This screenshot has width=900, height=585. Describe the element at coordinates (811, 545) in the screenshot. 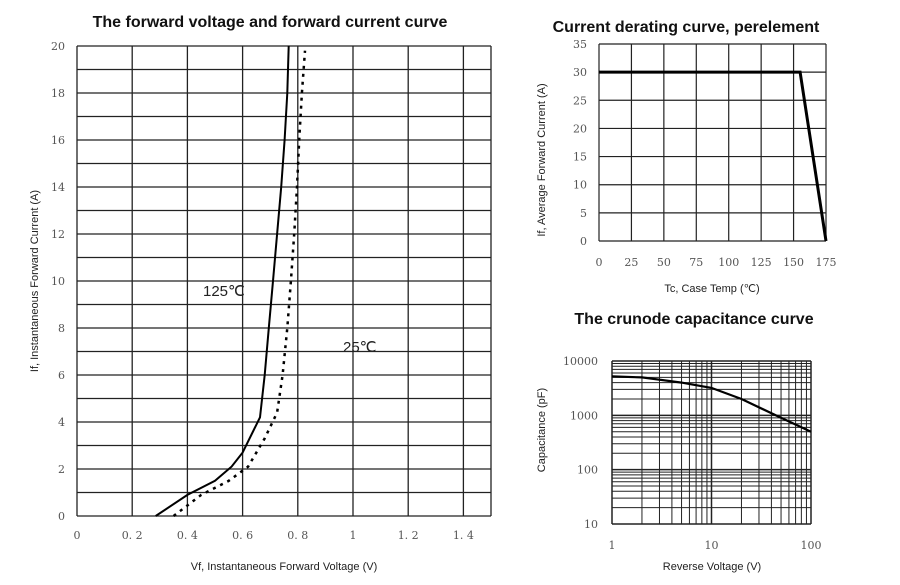

I see `chart3-xtick-label: 100` at that location.